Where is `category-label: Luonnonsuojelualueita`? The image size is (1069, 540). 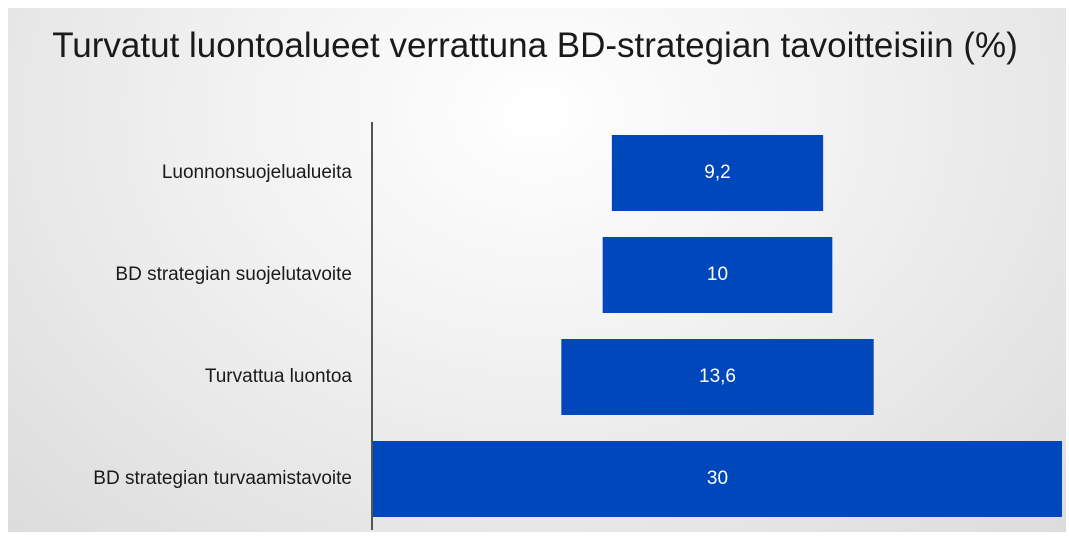 category-label: Luonnonsuojelualueita is located at coordinates (257, 172).